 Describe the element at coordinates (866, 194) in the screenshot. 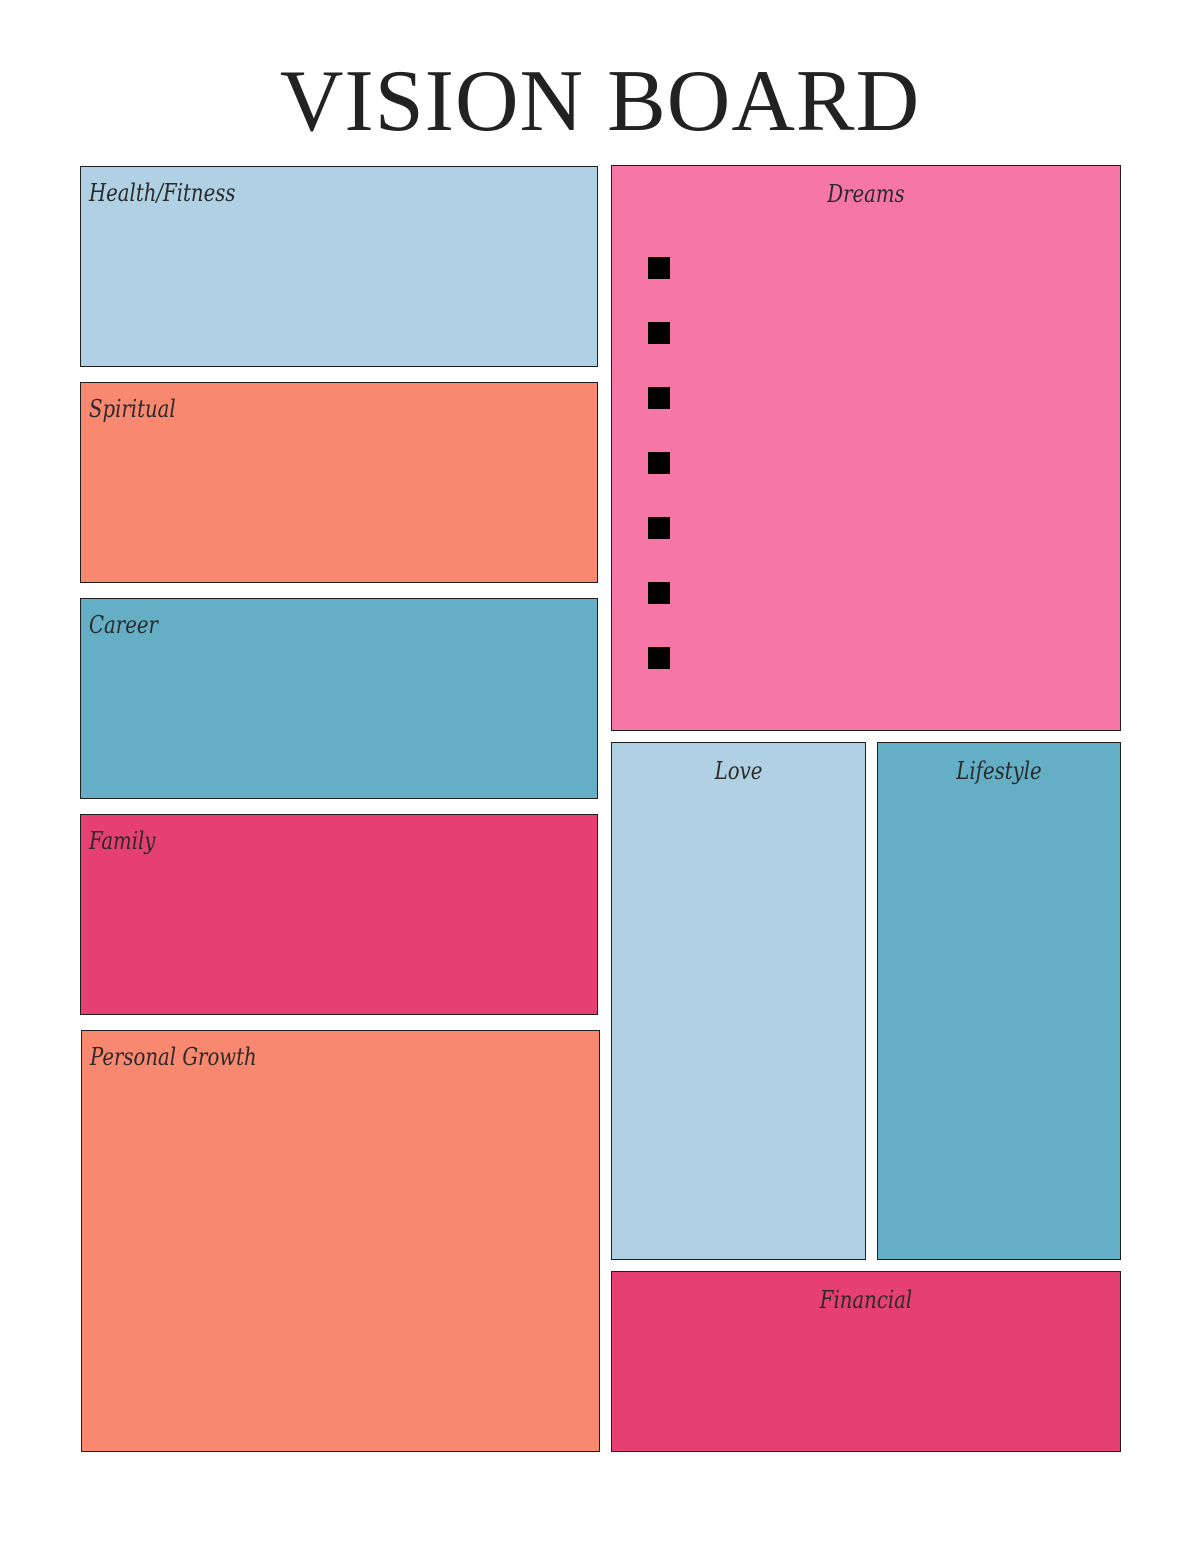

I see `dreams-label: Dreams` at that location.